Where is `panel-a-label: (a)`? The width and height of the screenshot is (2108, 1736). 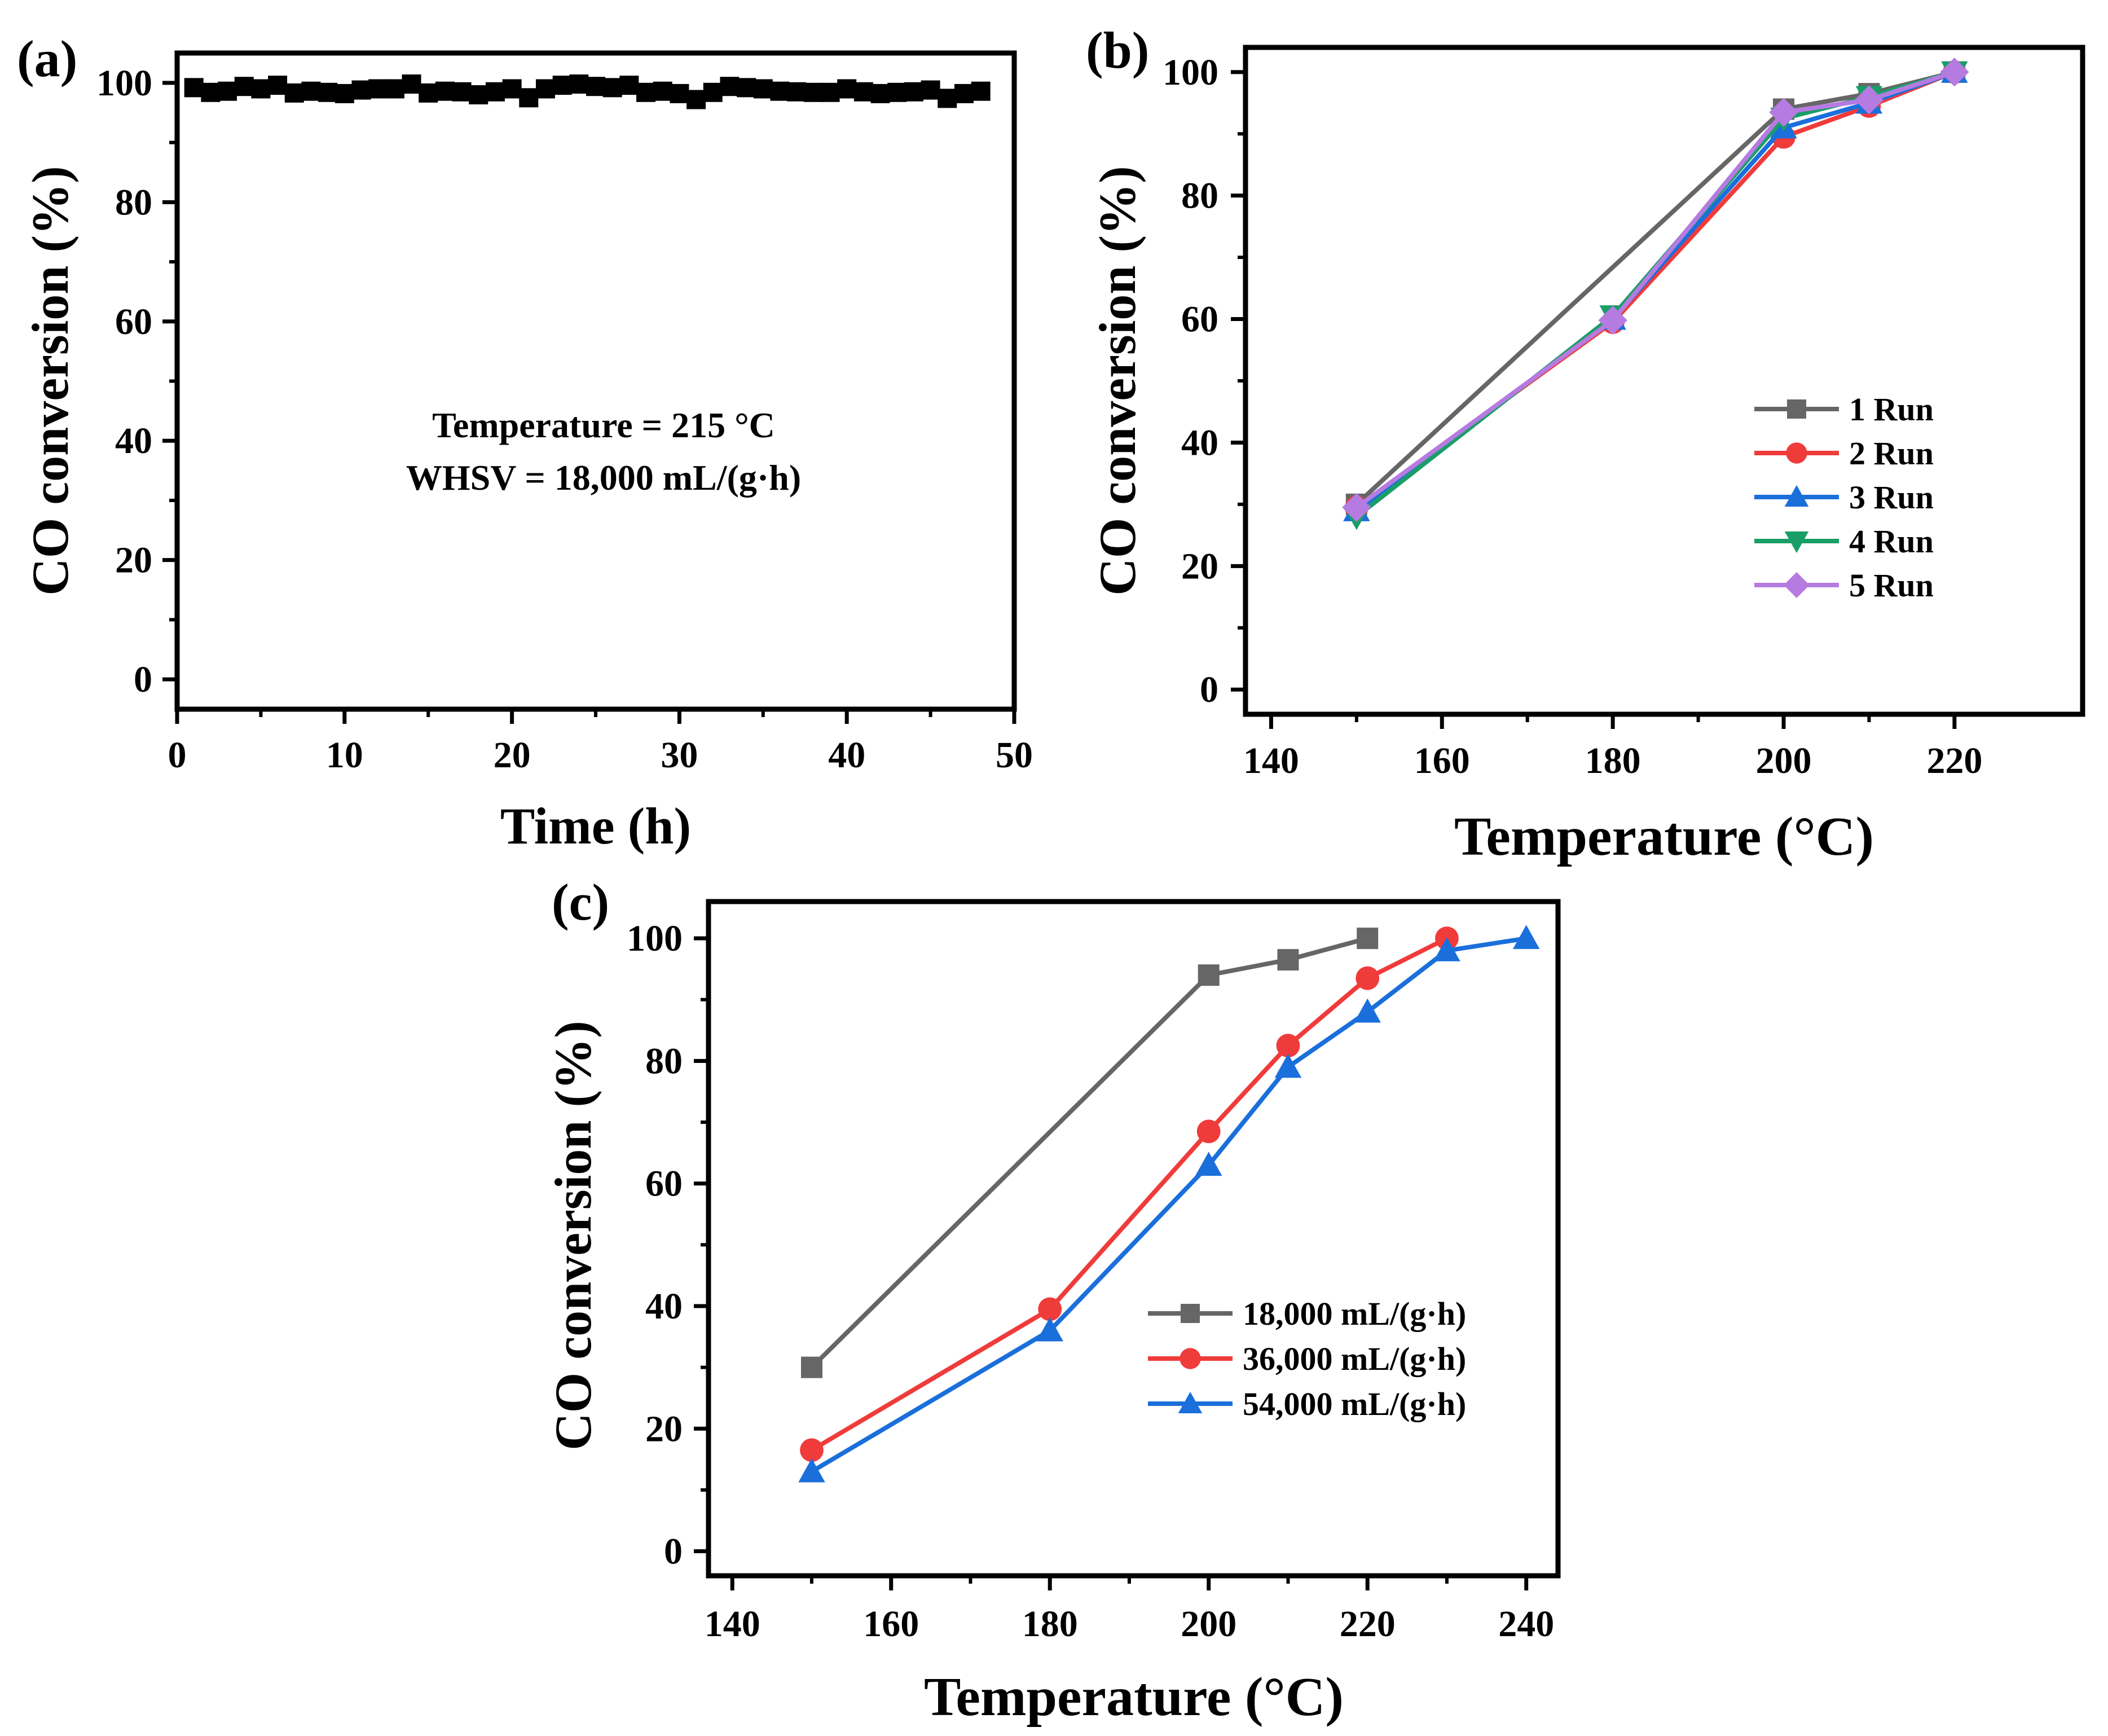
panel-a-label: (a) is located at coordinates (47, 58).